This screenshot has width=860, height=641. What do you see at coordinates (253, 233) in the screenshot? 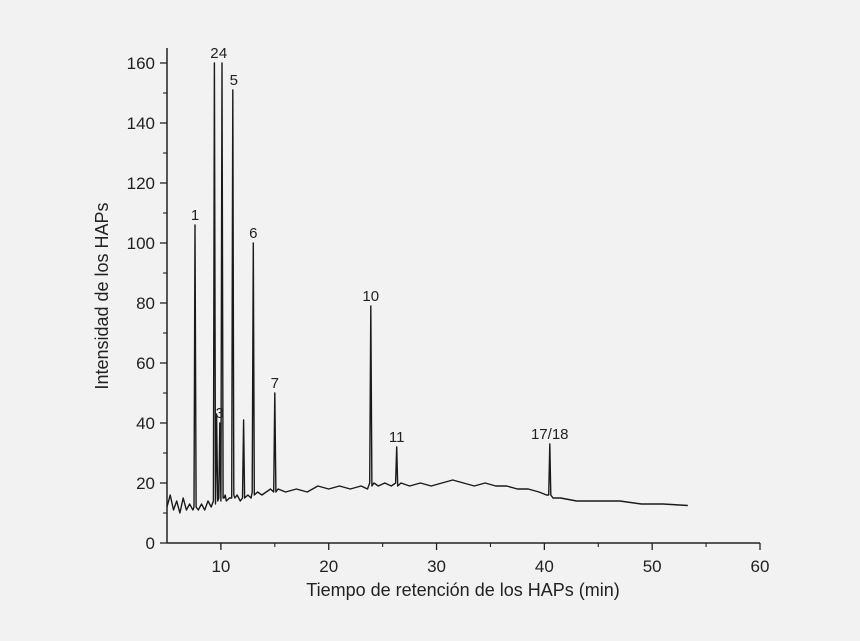
I see `peak-label: 6` at bounding box center [253, 233].